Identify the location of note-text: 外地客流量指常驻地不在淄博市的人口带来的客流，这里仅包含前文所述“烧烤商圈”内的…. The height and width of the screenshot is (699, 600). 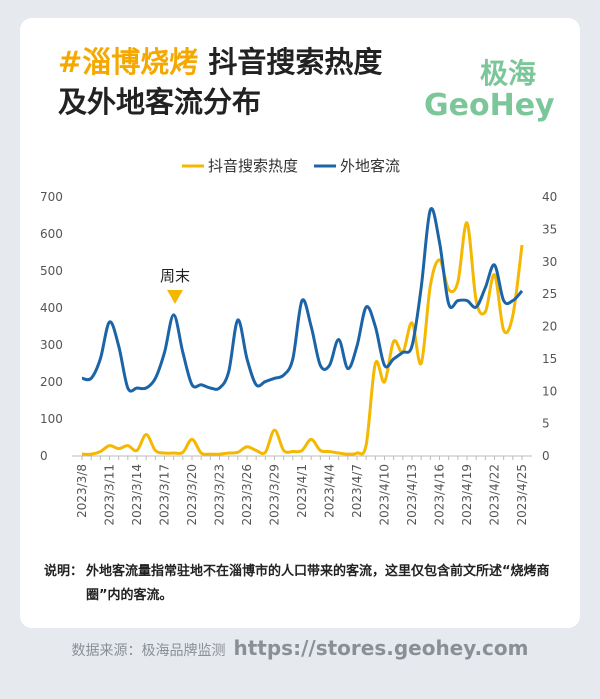
(318, 583).